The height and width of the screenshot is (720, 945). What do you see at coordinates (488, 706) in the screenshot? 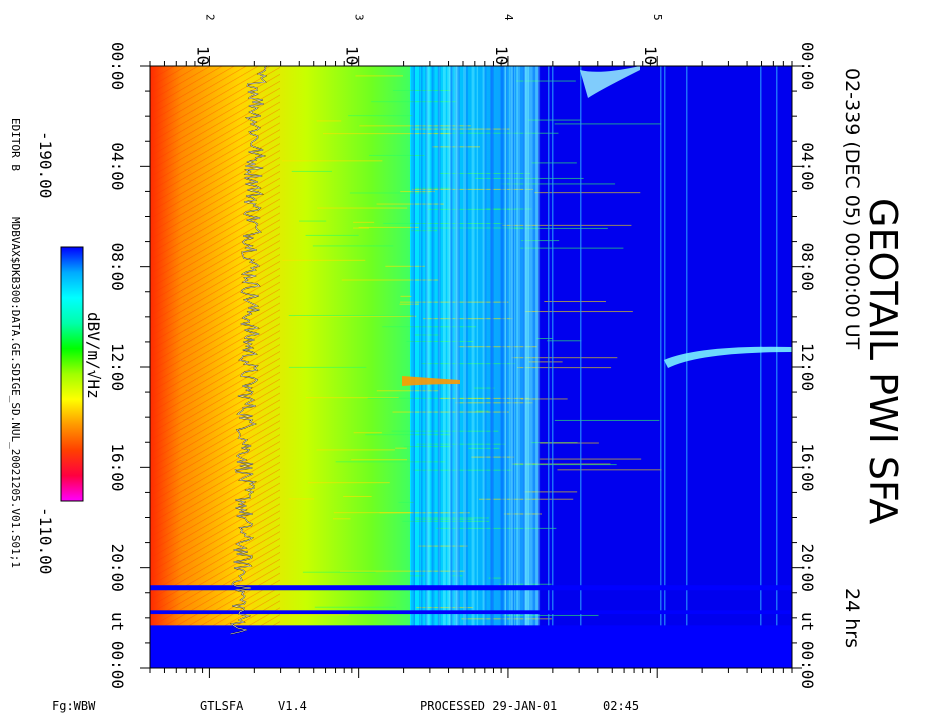
I see `footer-processed: PROCESSED 29-JAN-01` at bounding box center [488, 706].